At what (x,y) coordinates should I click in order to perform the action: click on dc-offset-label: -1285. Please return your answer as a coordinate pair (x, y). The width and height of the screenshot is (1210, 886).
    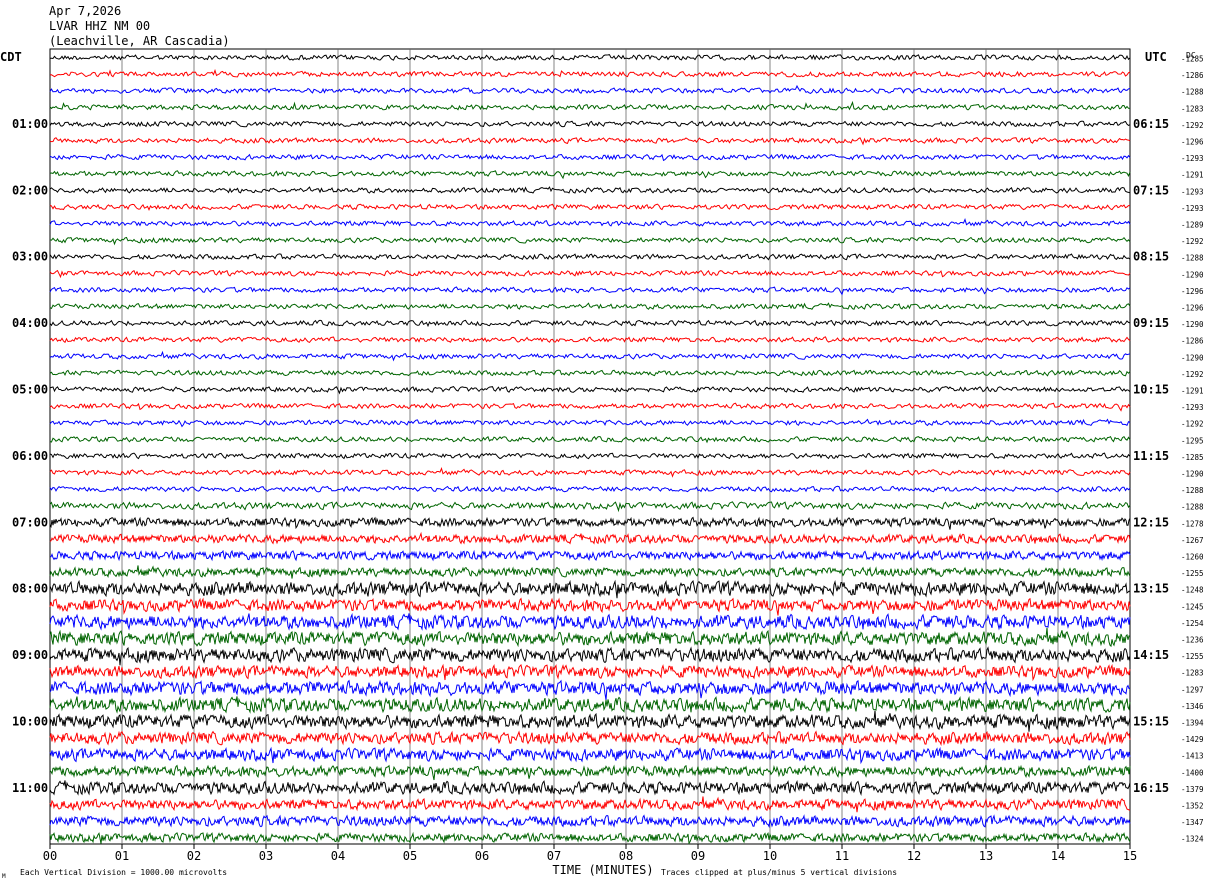
    Looking at the image, I should click on (1192, 59).